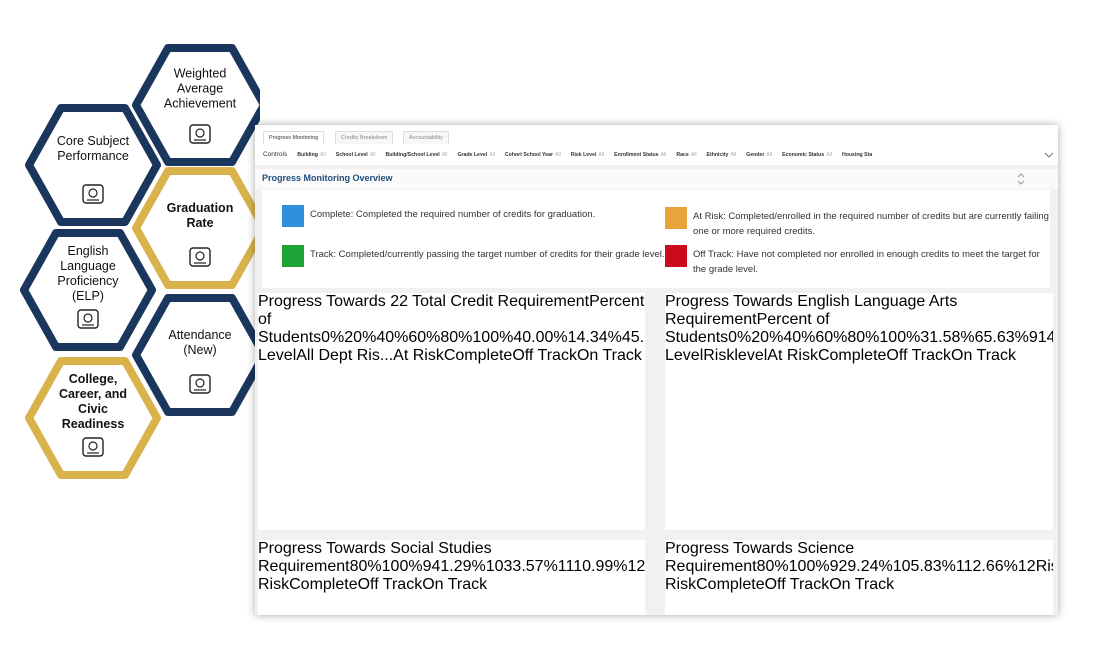 The height and width of the screenshot is (662, 1115). I want to click on data-label: 33.57%, so click(530, 566).